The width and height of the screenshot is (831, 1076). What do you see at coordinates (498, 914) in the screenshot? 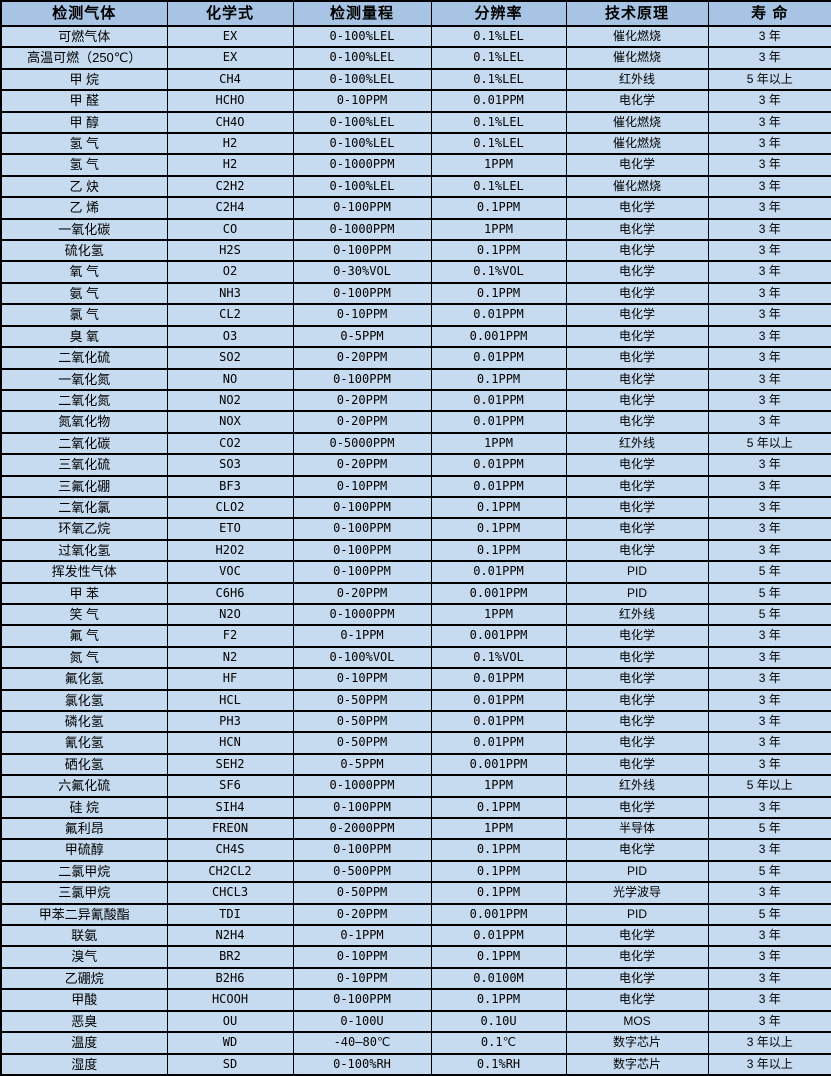
I see `cell-resolution: 0.001PPM` at bounding box center [498, 914].